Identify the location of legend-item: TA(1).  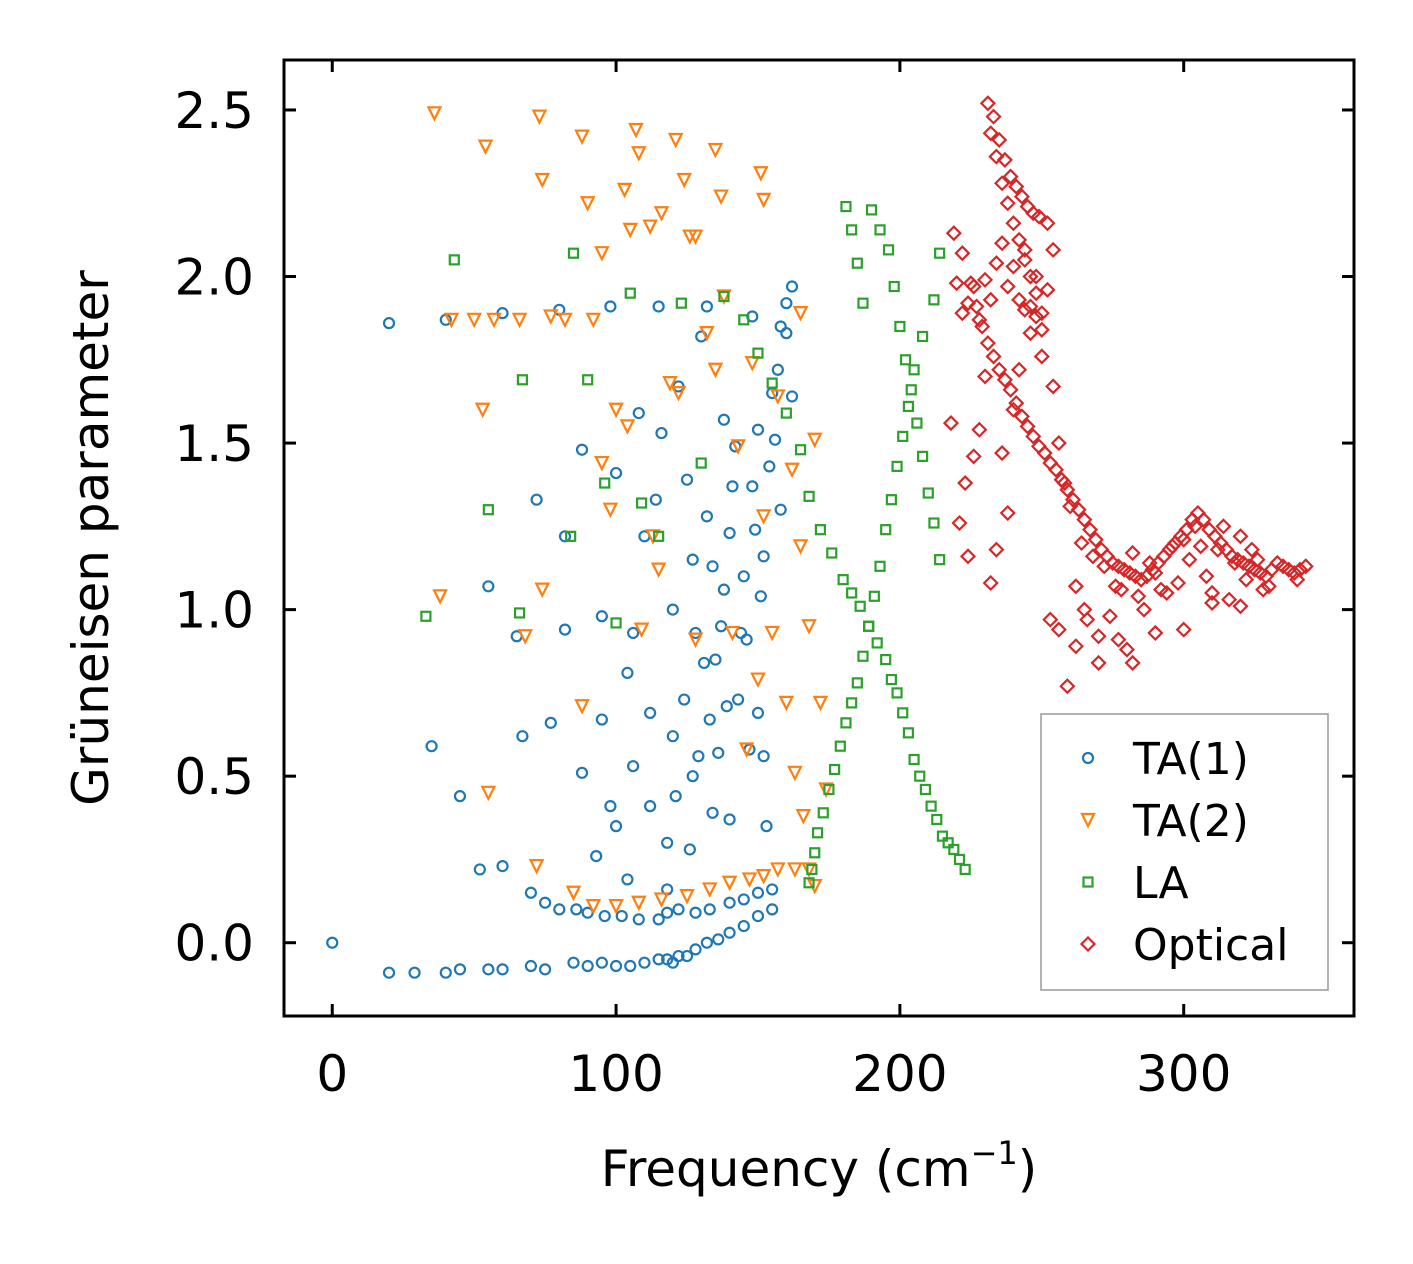
(1165, 759).